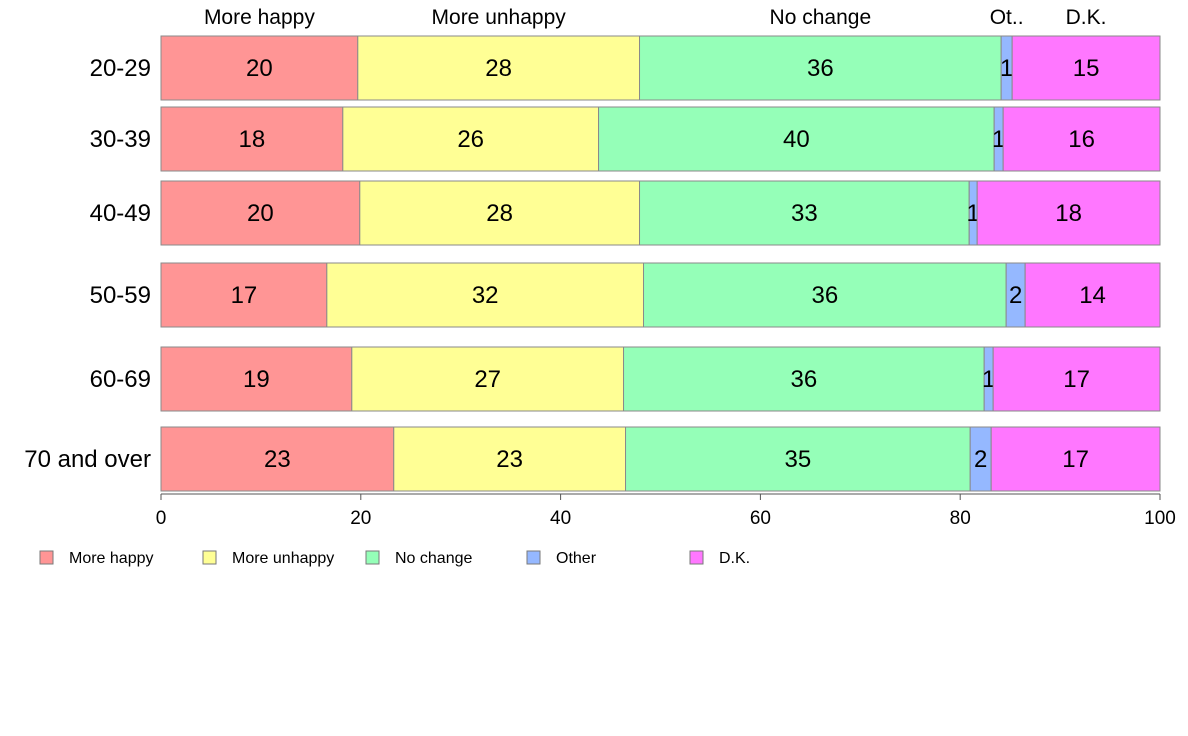 The width and height of the screenshot is (1188, 736). I want to click on x-tick-label: 0, so click(161, 518).